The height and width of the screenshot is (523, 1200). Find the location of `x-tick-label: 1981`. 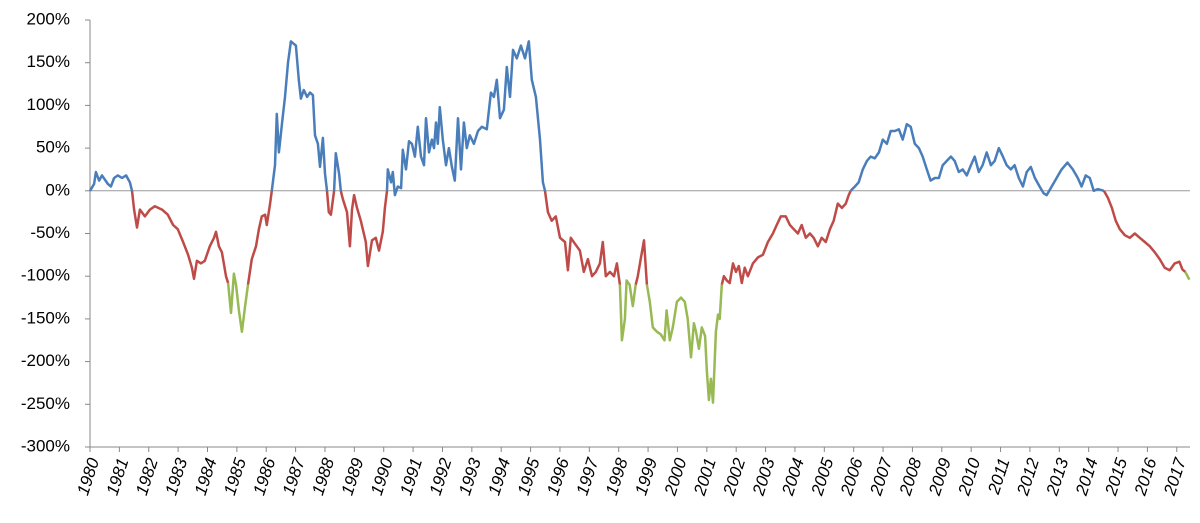

x-tick-label: 1981 is located at coordinates (118, 477).